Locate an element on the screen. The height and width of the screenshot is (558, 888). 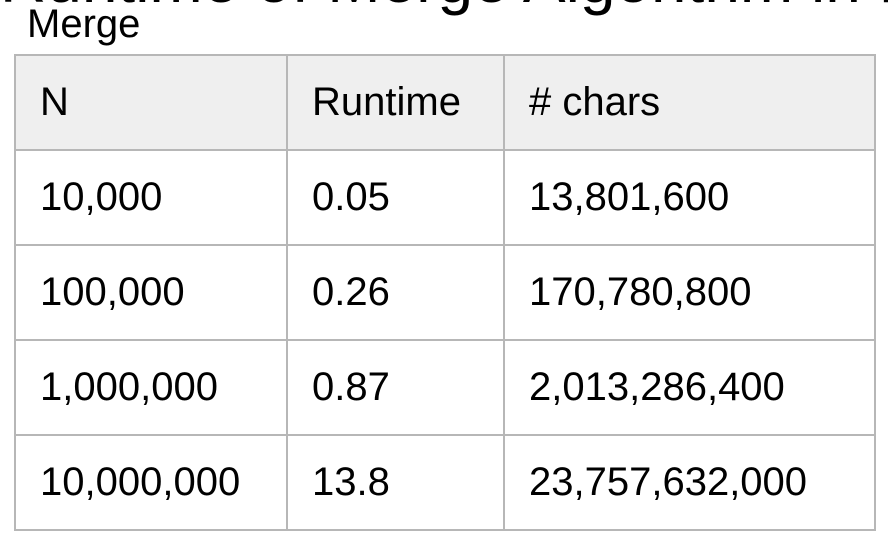
cell-runtime: 0.05 is located at coordinates (395, 197).